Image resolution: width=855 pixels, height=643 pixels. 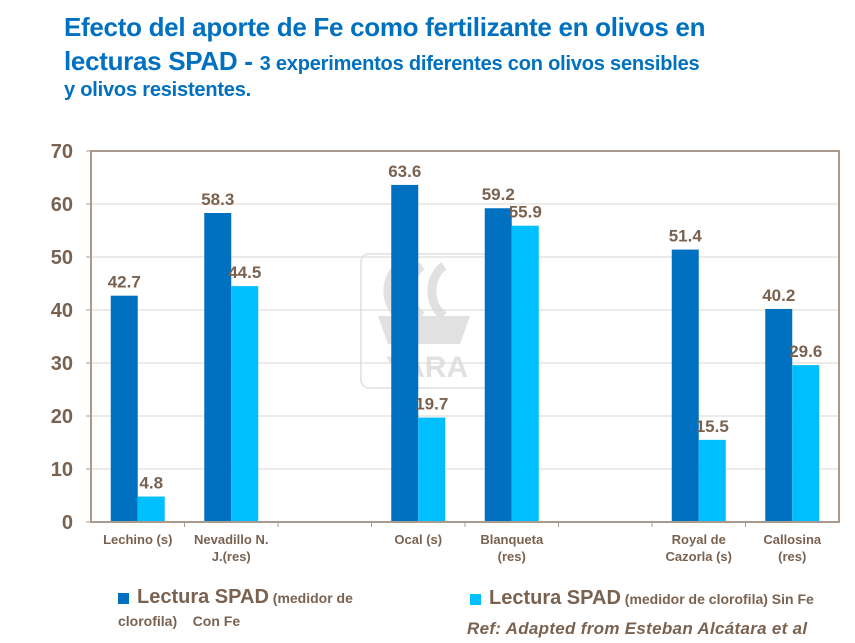 I want to click on y-tick-label: 40, so click(x=62, y=311).